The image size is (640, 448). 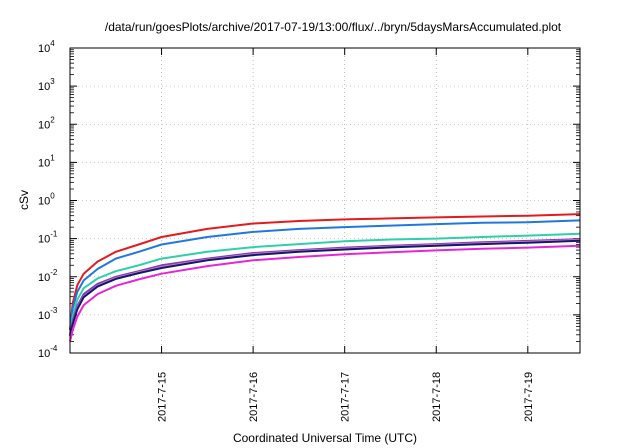 What do you see at coordinates (46, 161) in the screenshot?
I see `y-tick-label: 10¹` at bounding box center [46, 161].